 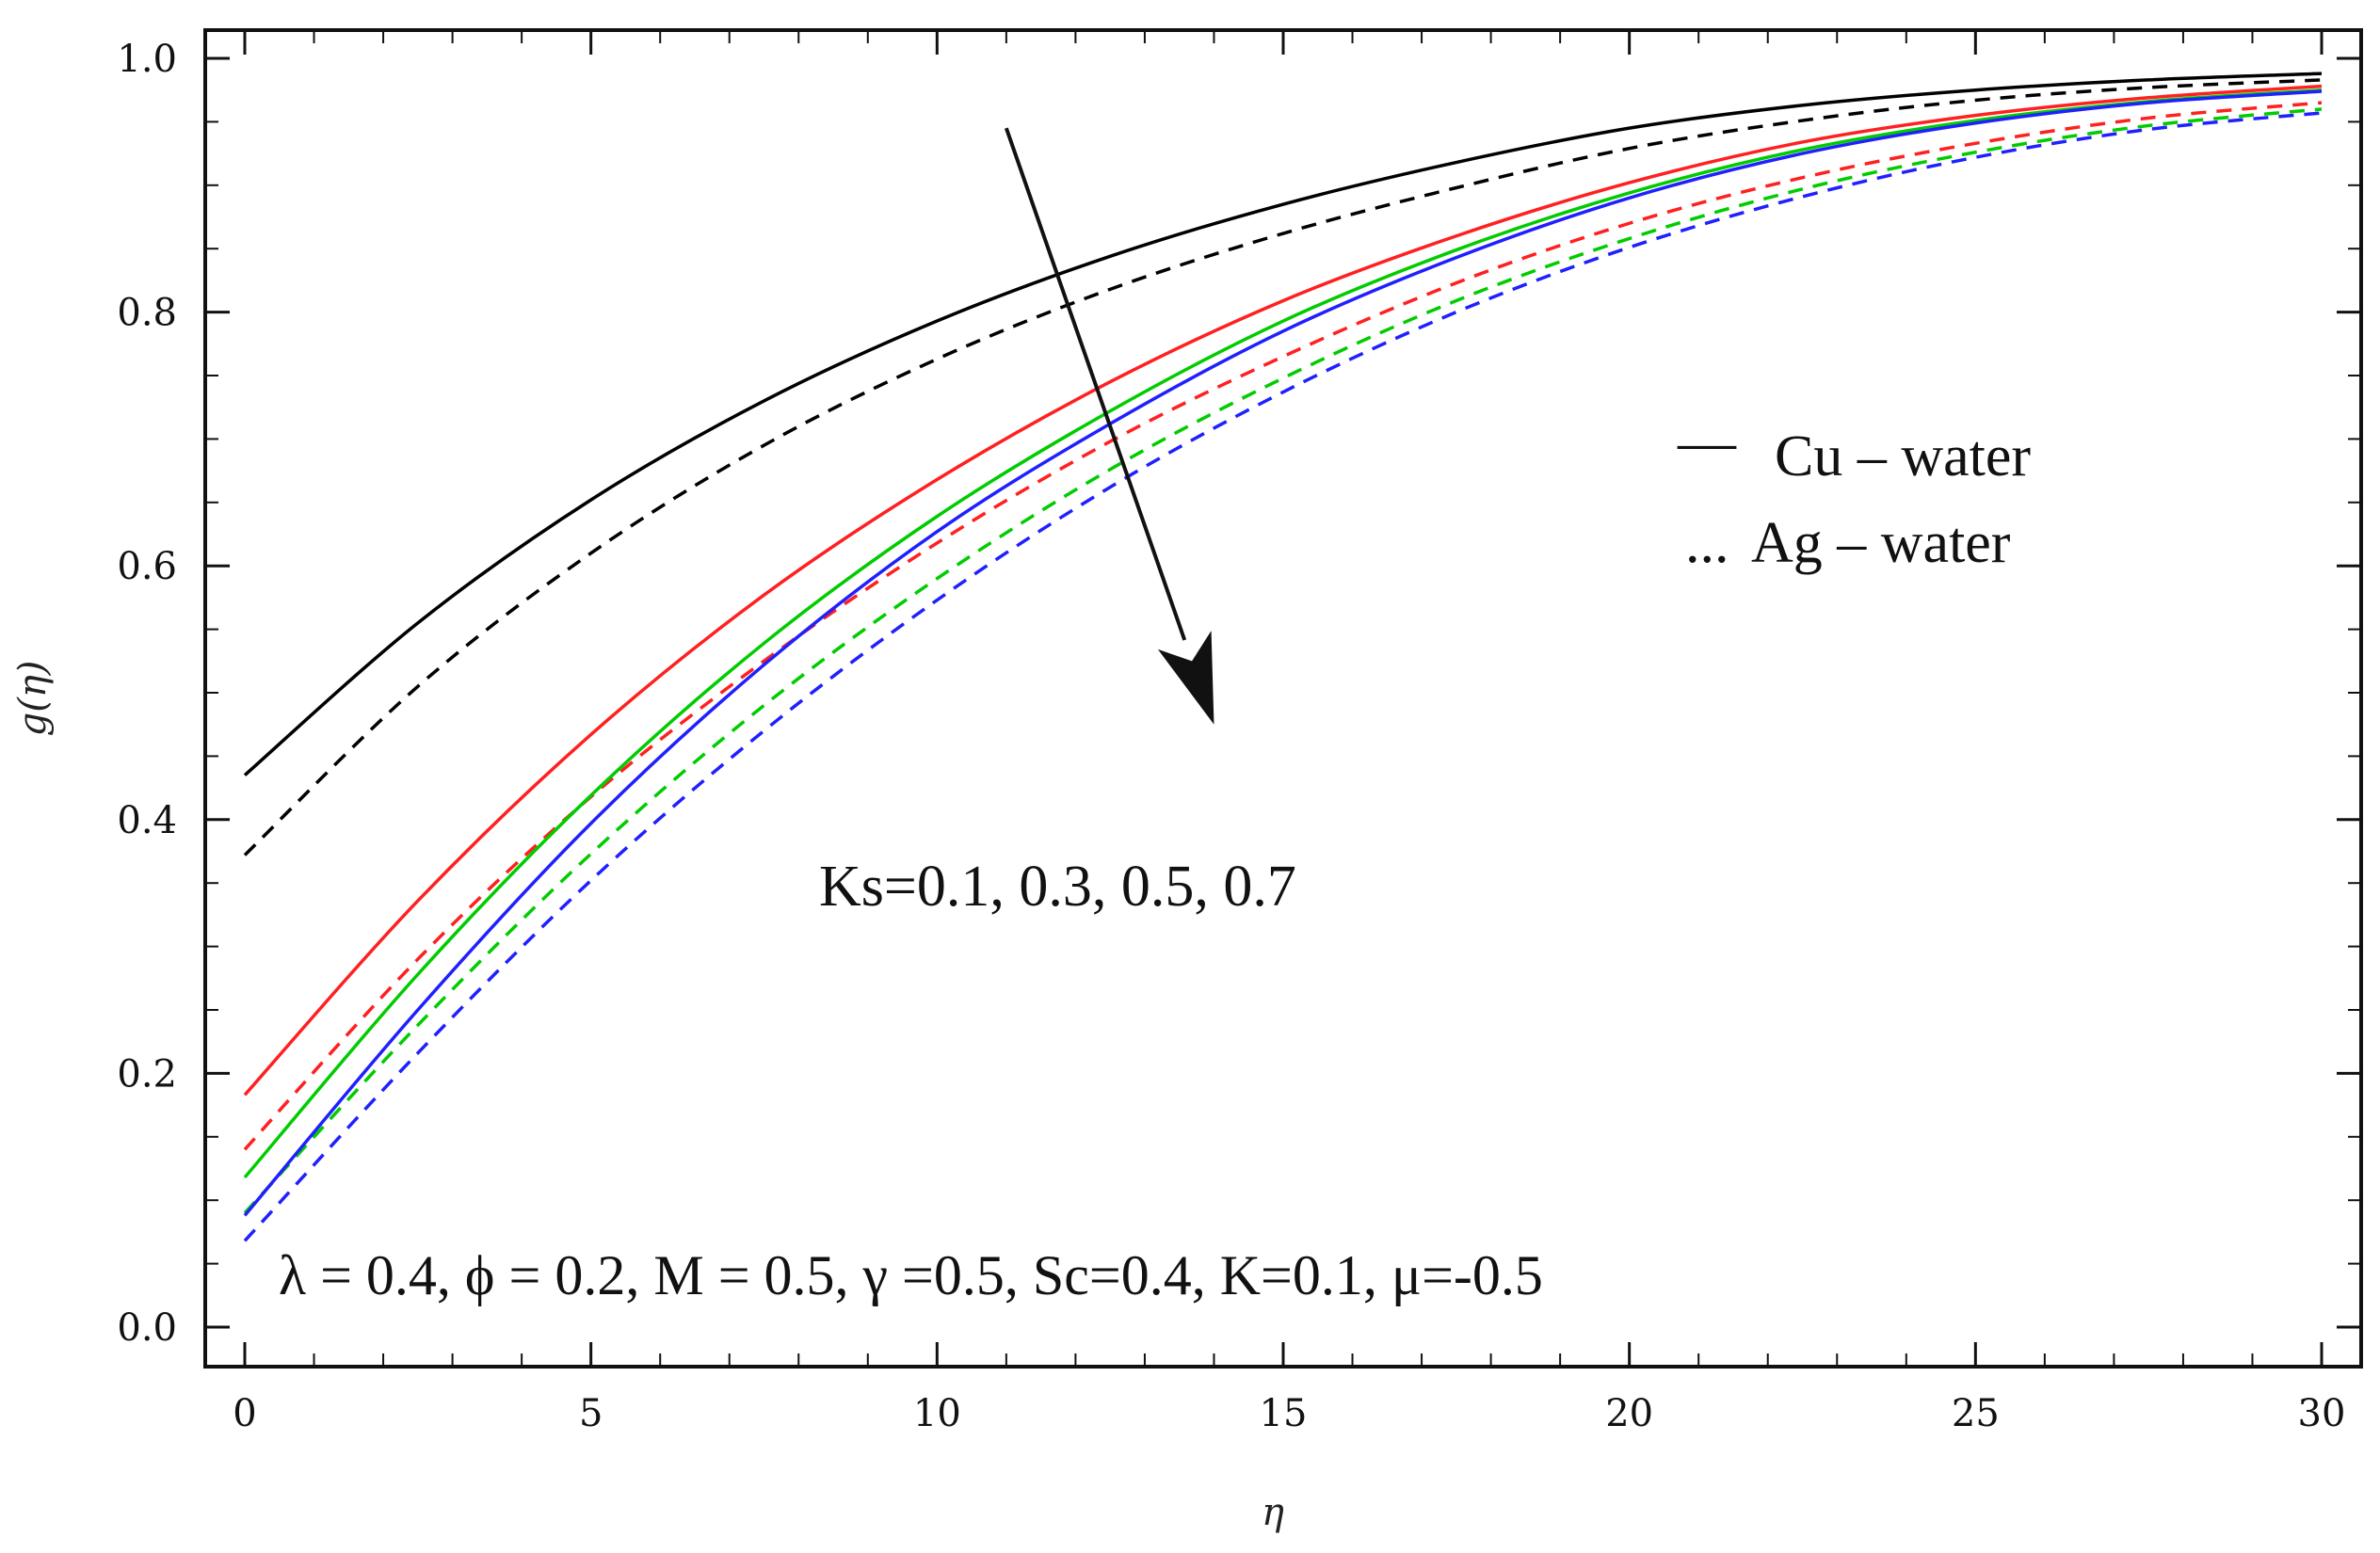 I want to click on arrow-shaft, so click(x=1095, y=384).